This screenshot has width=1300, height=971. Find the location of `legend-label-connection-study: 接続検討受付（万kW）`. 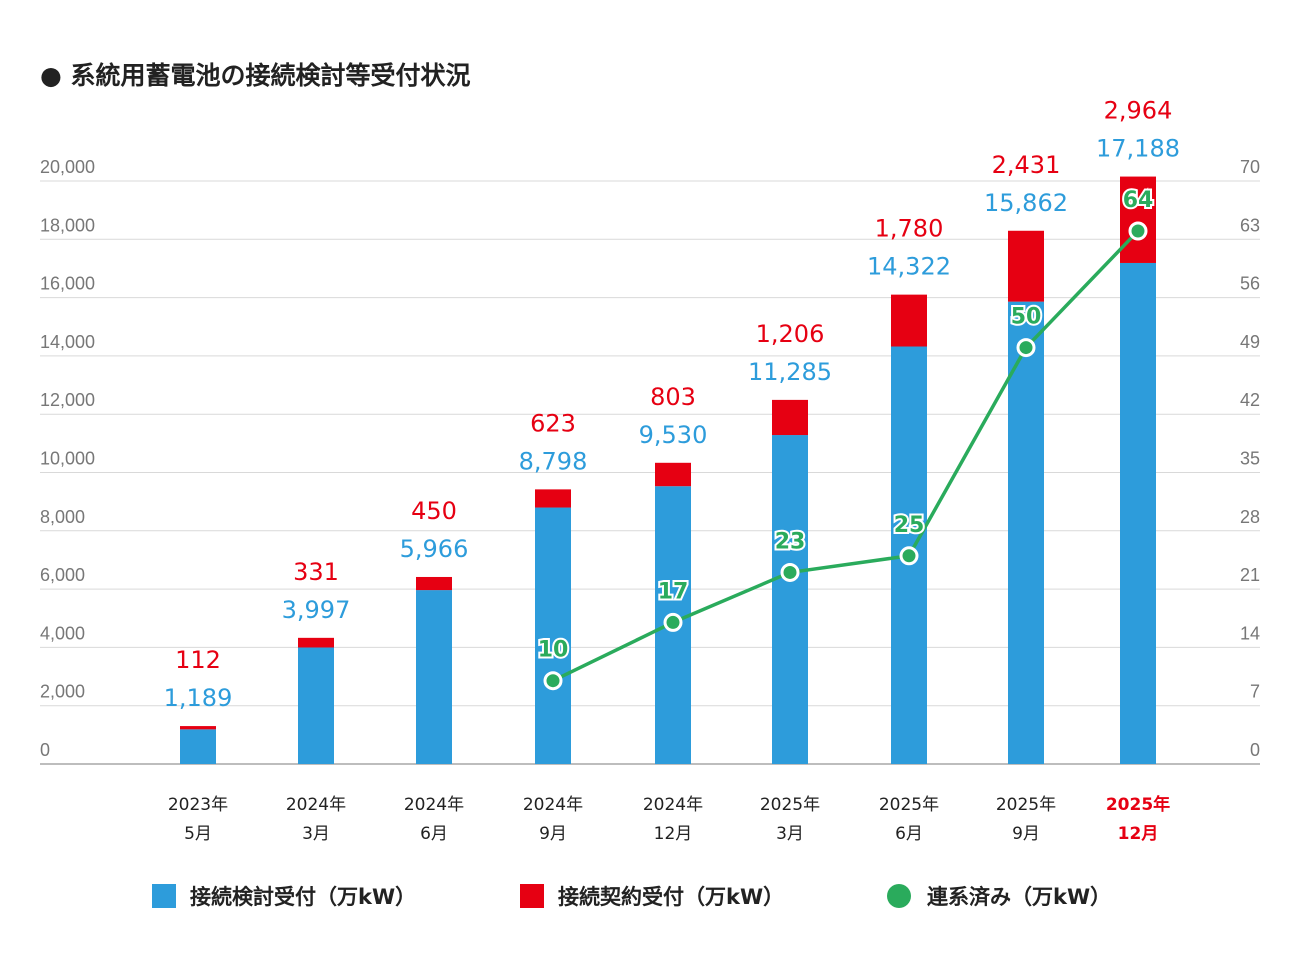

legend-label-connection-study: 接続検討受付（万kW） is located at coordinates (303, 897).